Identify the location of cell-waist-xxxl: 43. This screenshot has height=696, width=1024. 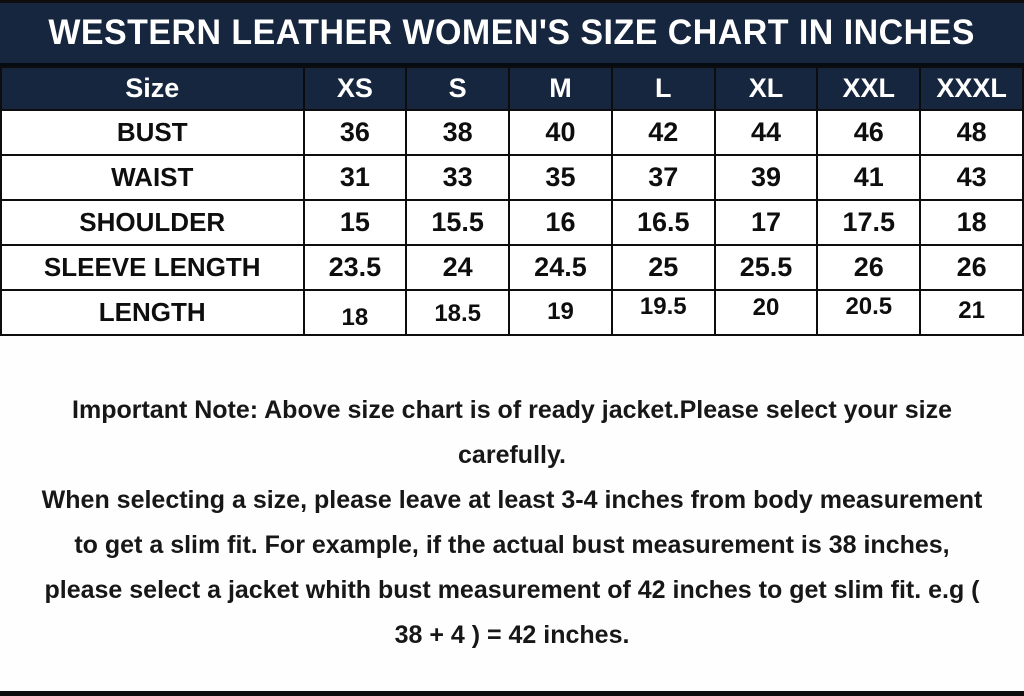
(971, 177).